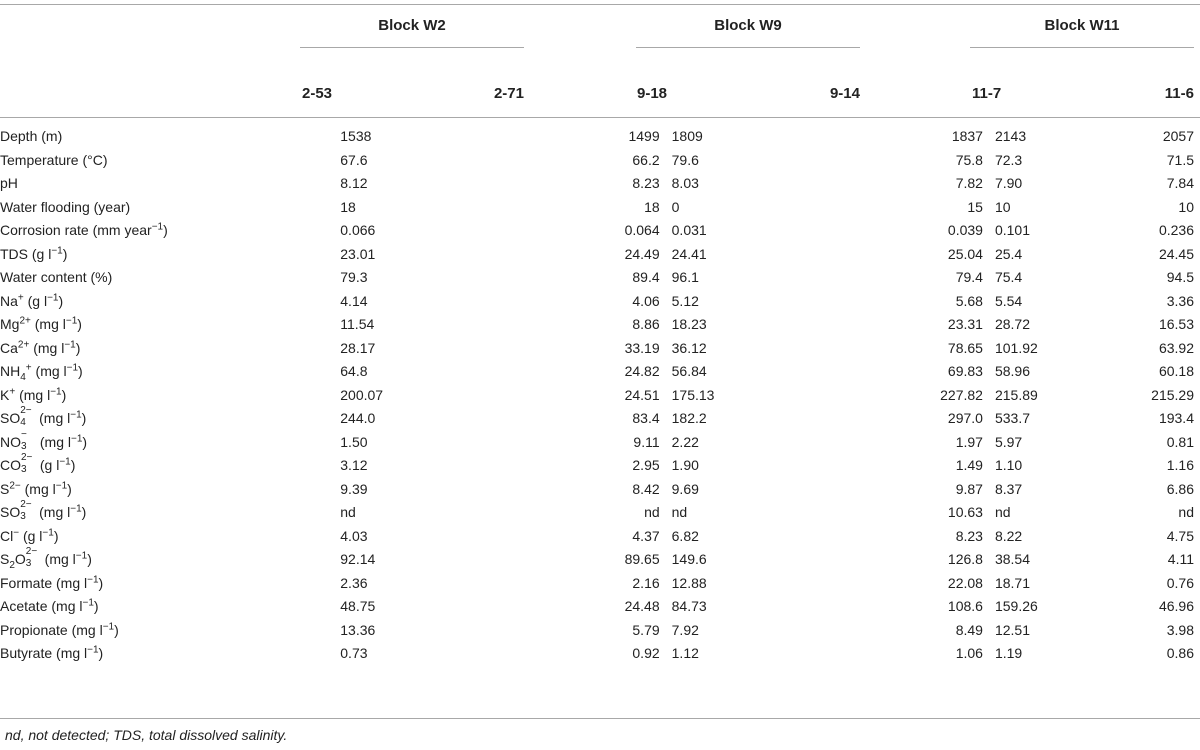  Describe the element at coordinates (20, 559) in the screenshot. I see `param-text: O` at that location.